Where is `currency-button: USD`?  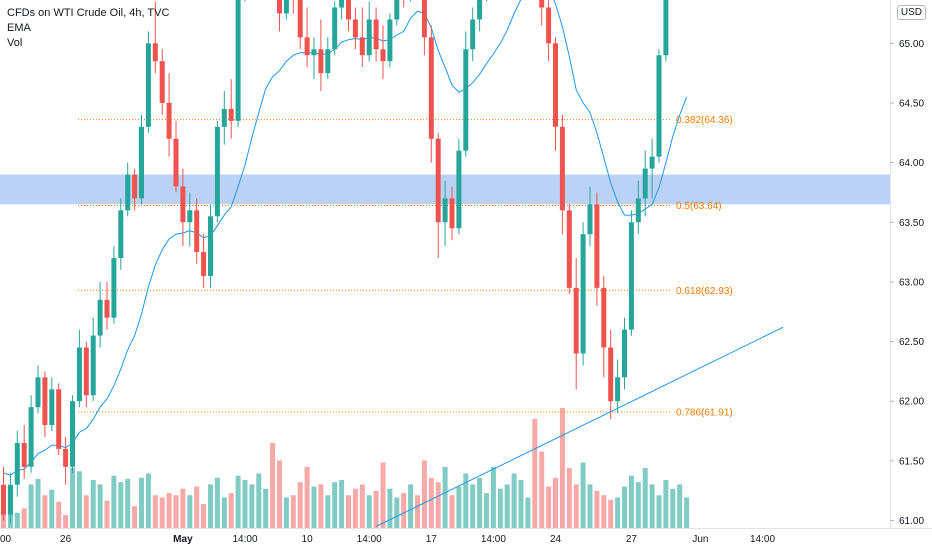 currency-button: USD is located at coordinates (911, 12).